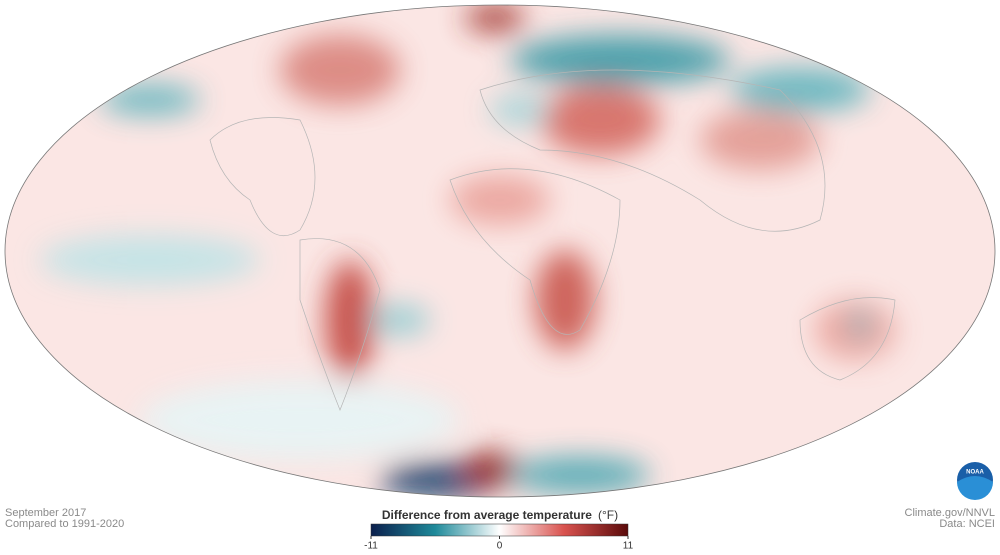  Describe the element at coordinates (487, 515) in the screenshot. I see `legend-title: Difference from average temperature` at that location.